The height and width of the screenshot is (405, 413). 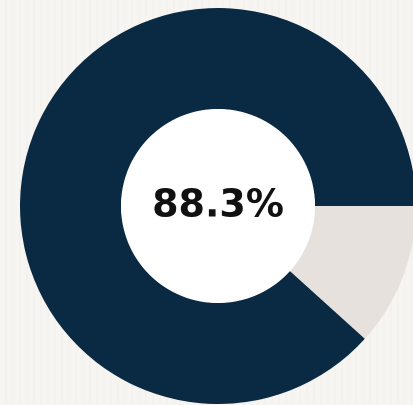 What do you see at coordinates (351, 272) in the screenshot?
I see `donut-slice-remainder` at bounding box center [351, 272].